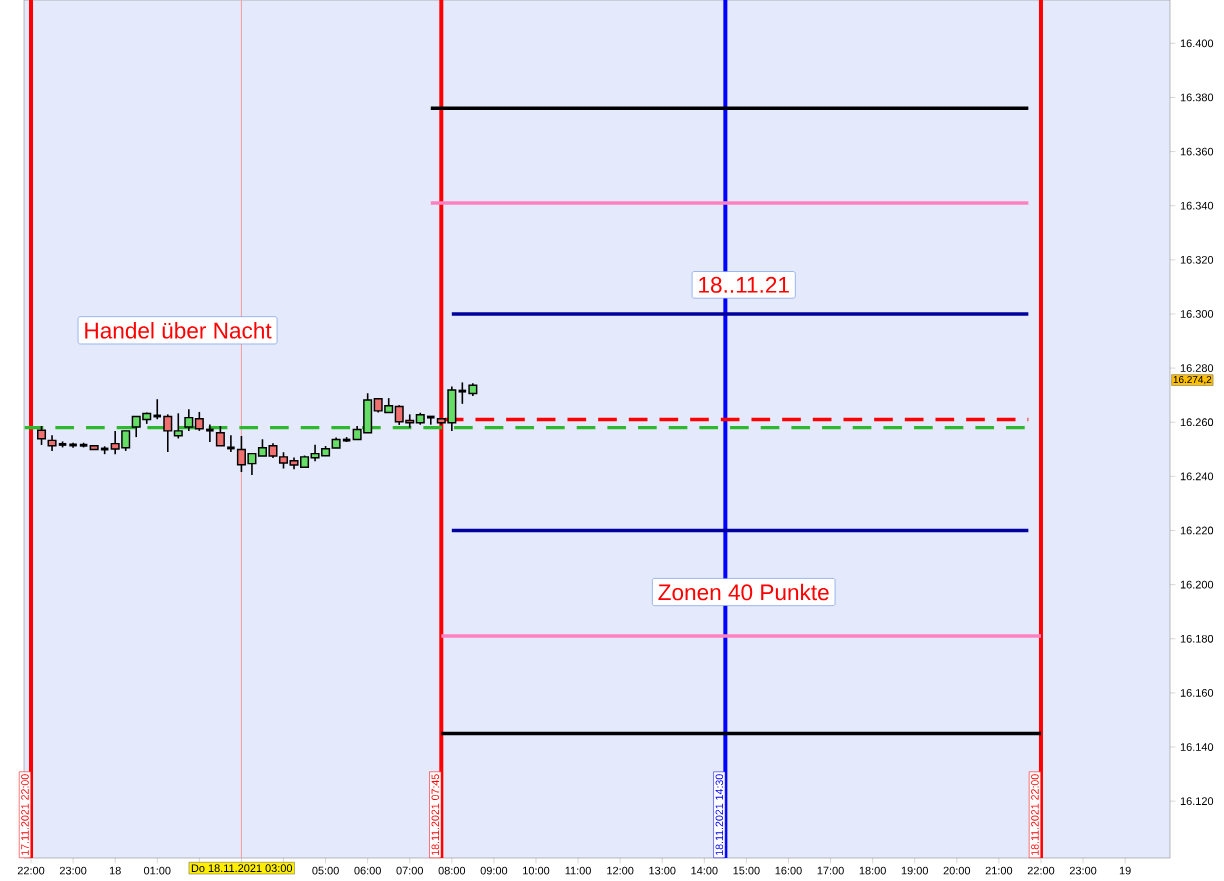 The height and width of the screenshot is (881, 1224). Describe the element at coordinates (743, 592) in the screenshot. I see `annotation: Zonen 40 Punkte` at that location.